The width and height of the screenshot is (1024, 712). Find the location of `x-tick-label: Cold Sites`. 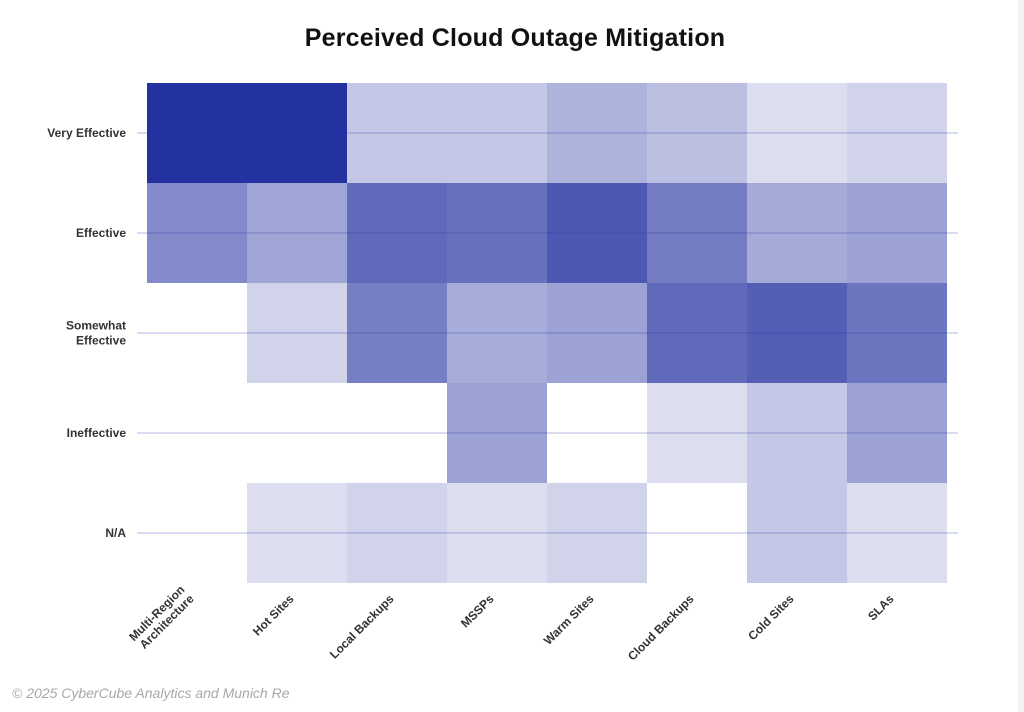

x-tick-label: Cold Sites is located at coordinates (771, 618).